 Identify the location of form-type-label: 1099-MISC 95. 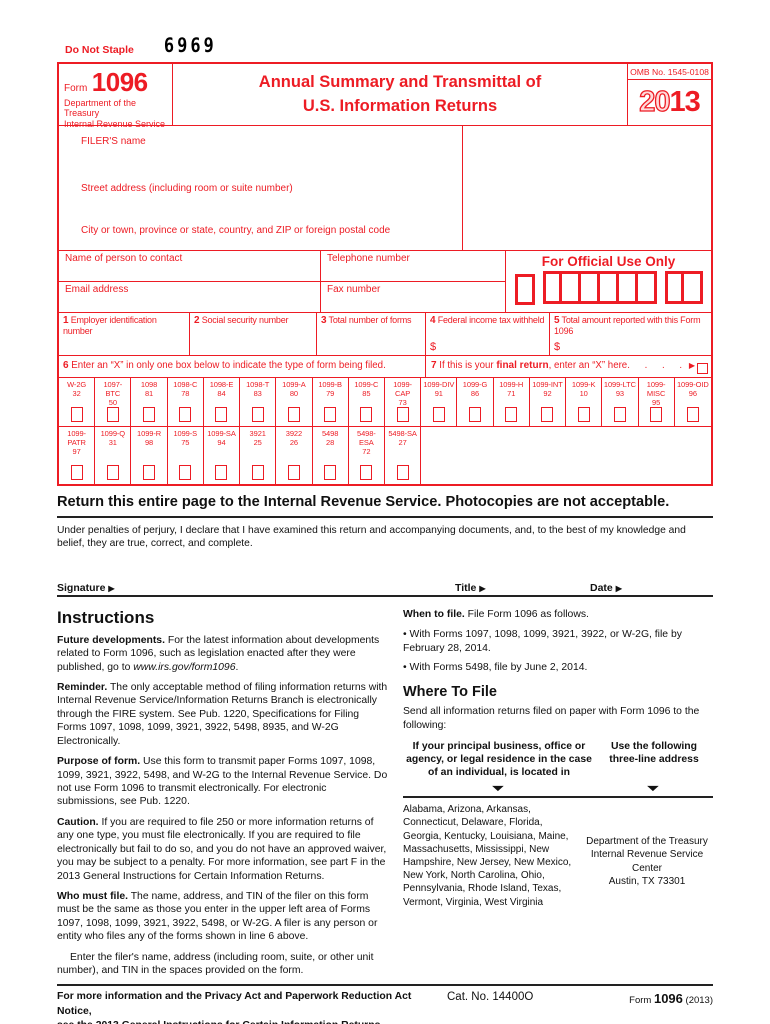
(656, 393).